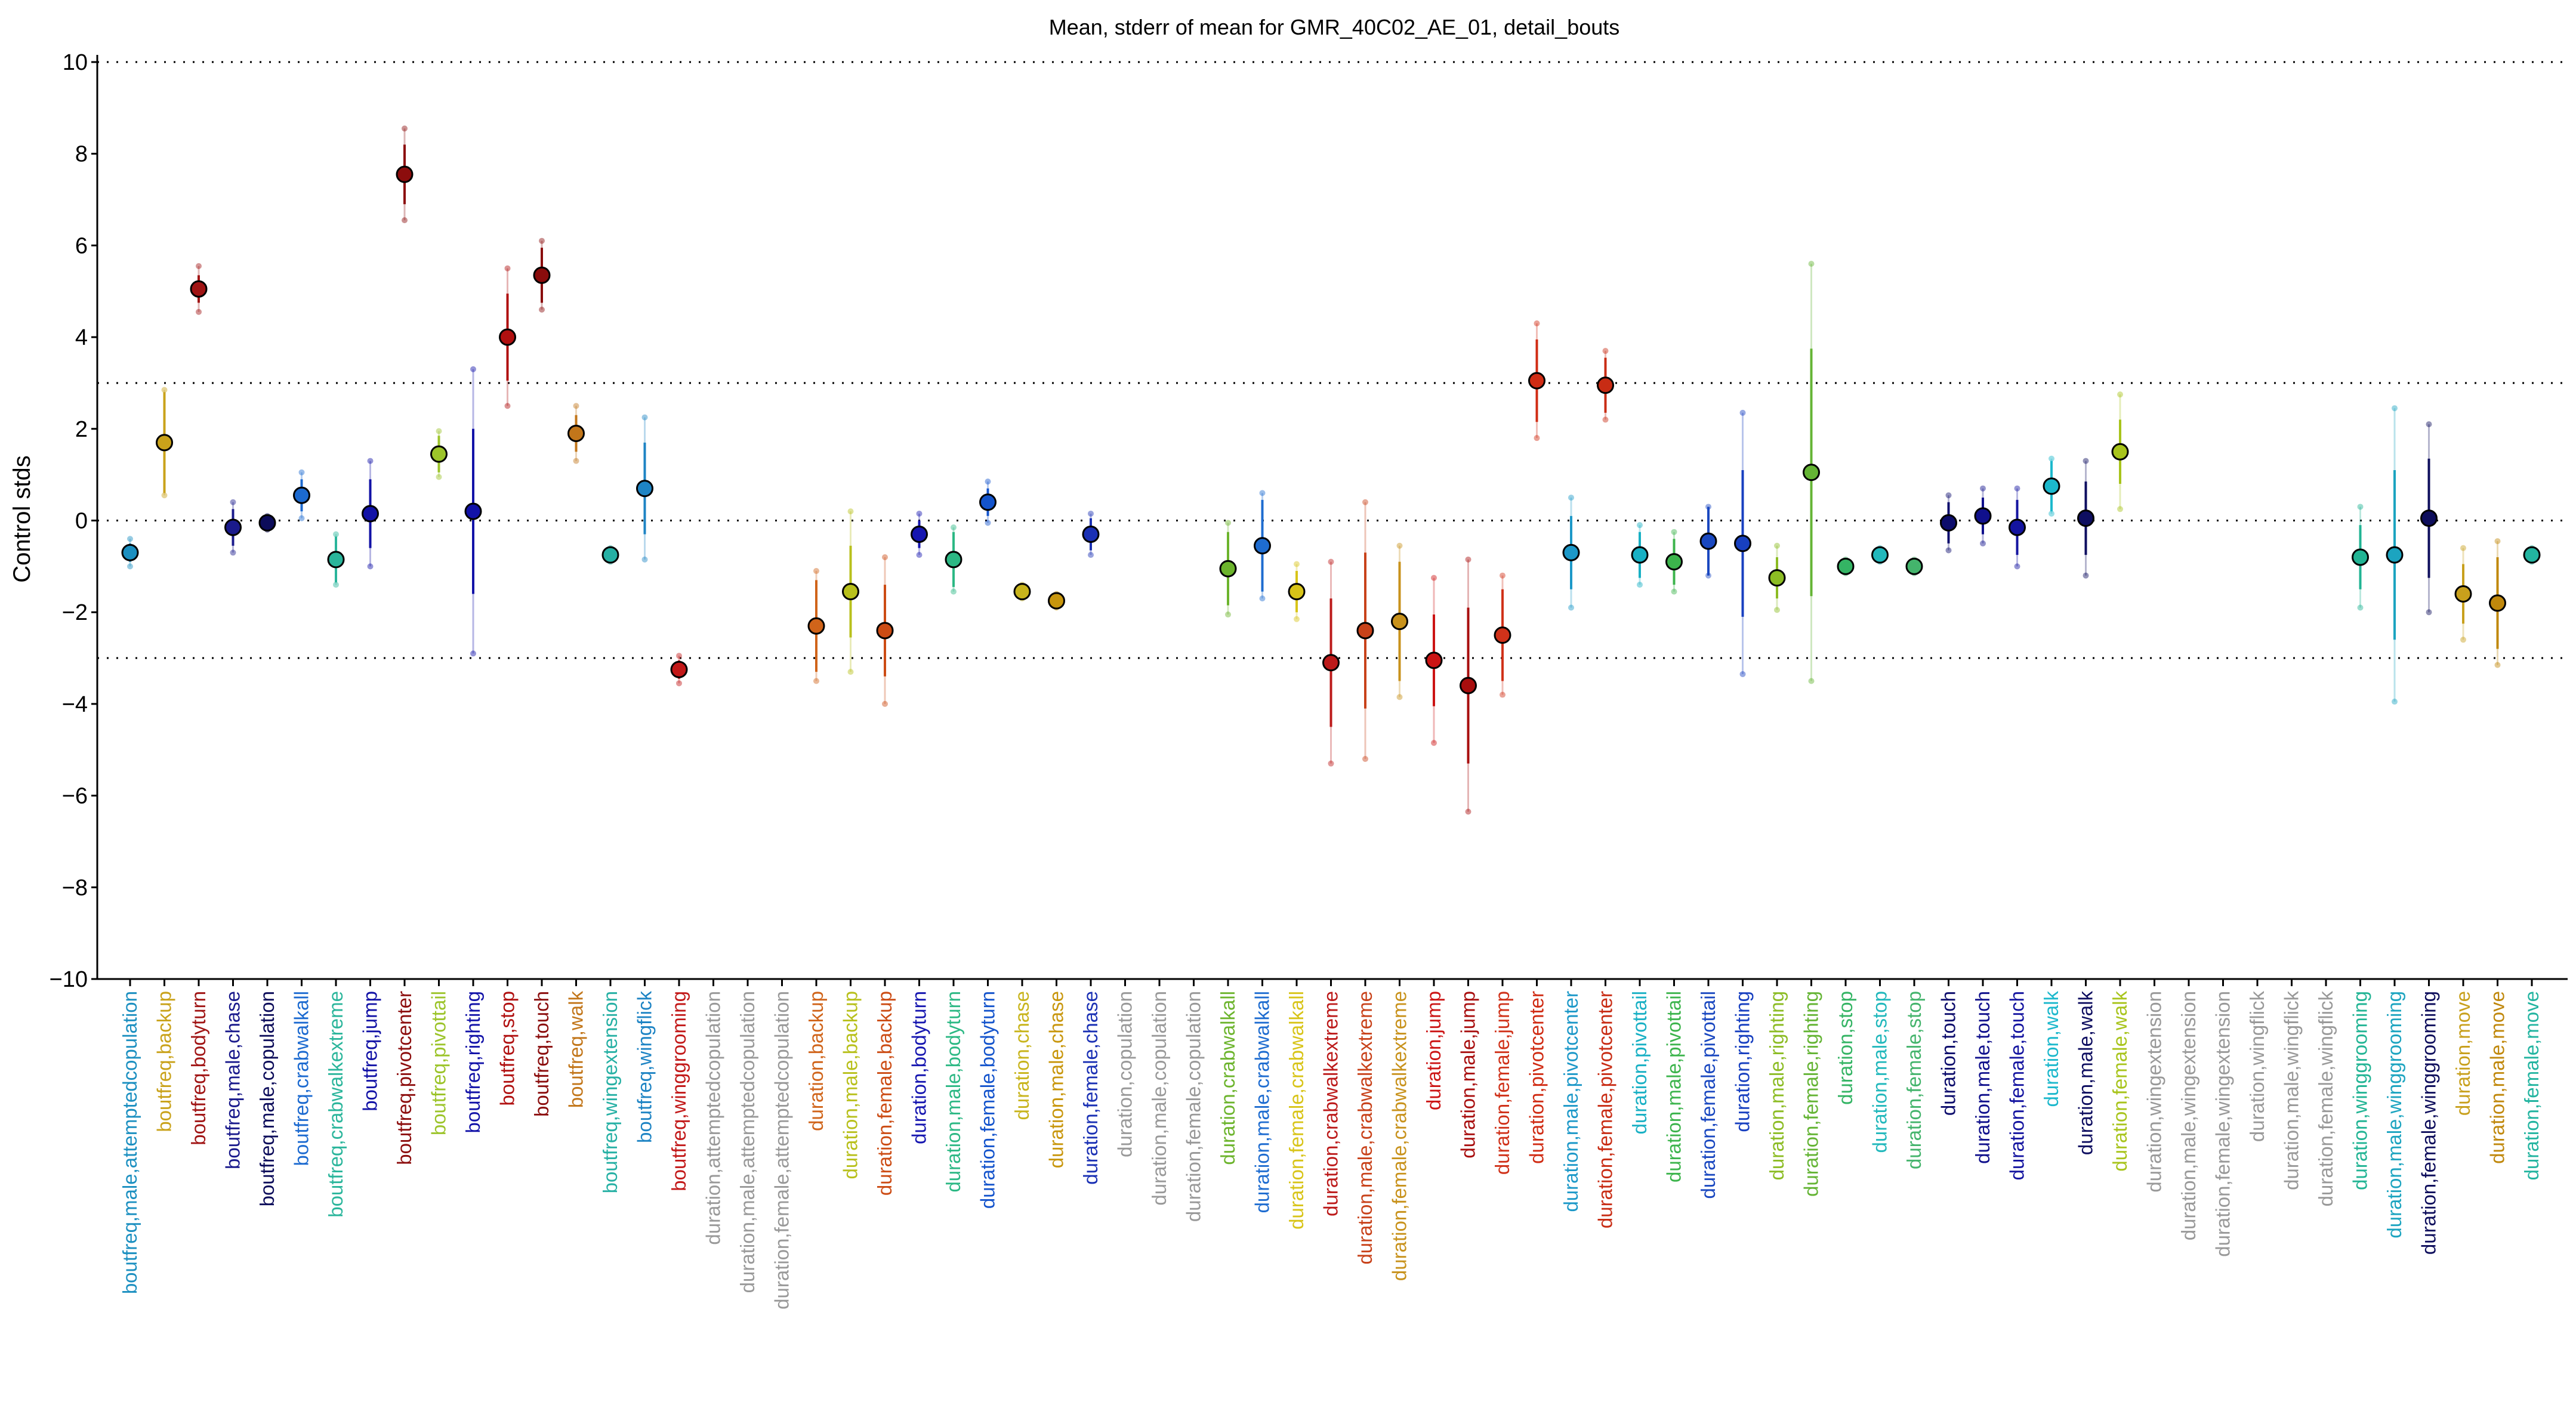  I want to click on x-tick-label: duration,male,jump, so click(1468, 1075).